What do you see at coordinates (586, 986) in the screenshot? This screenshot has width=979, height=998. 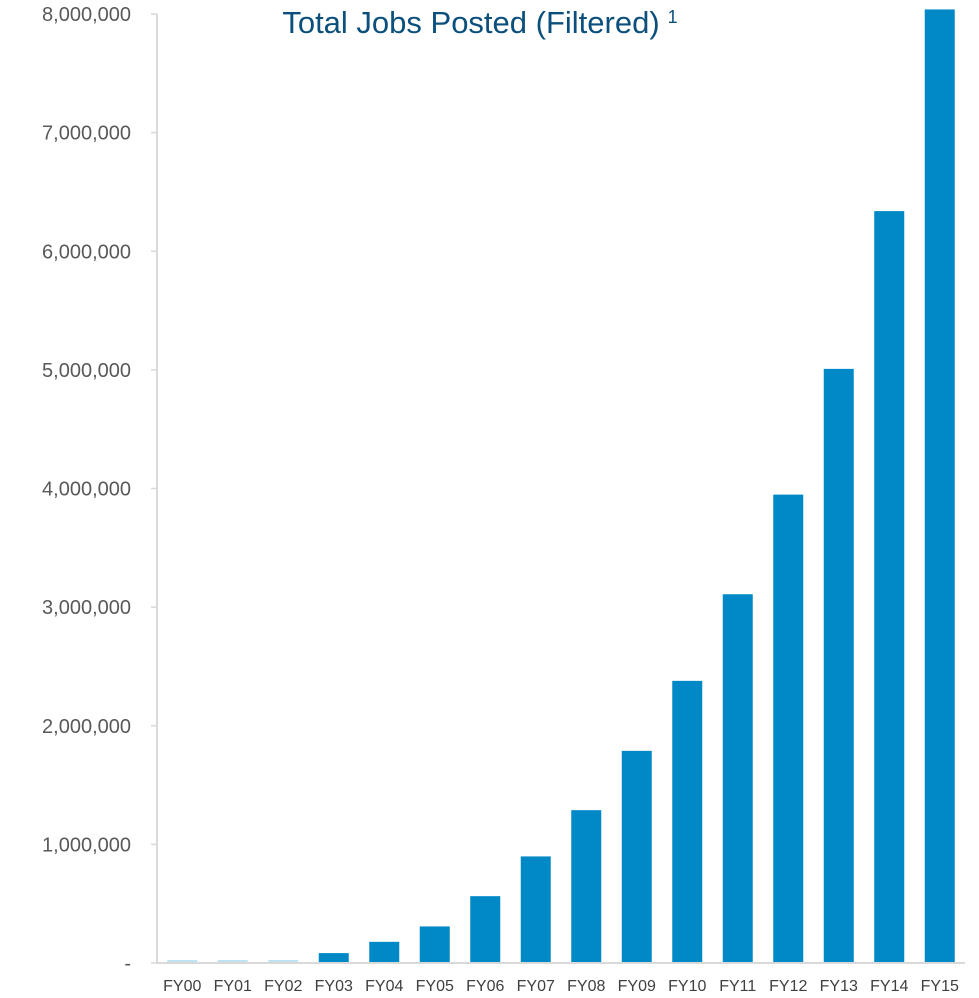 I see `x-tick-label: FY08` at bounding box center [586, 986].